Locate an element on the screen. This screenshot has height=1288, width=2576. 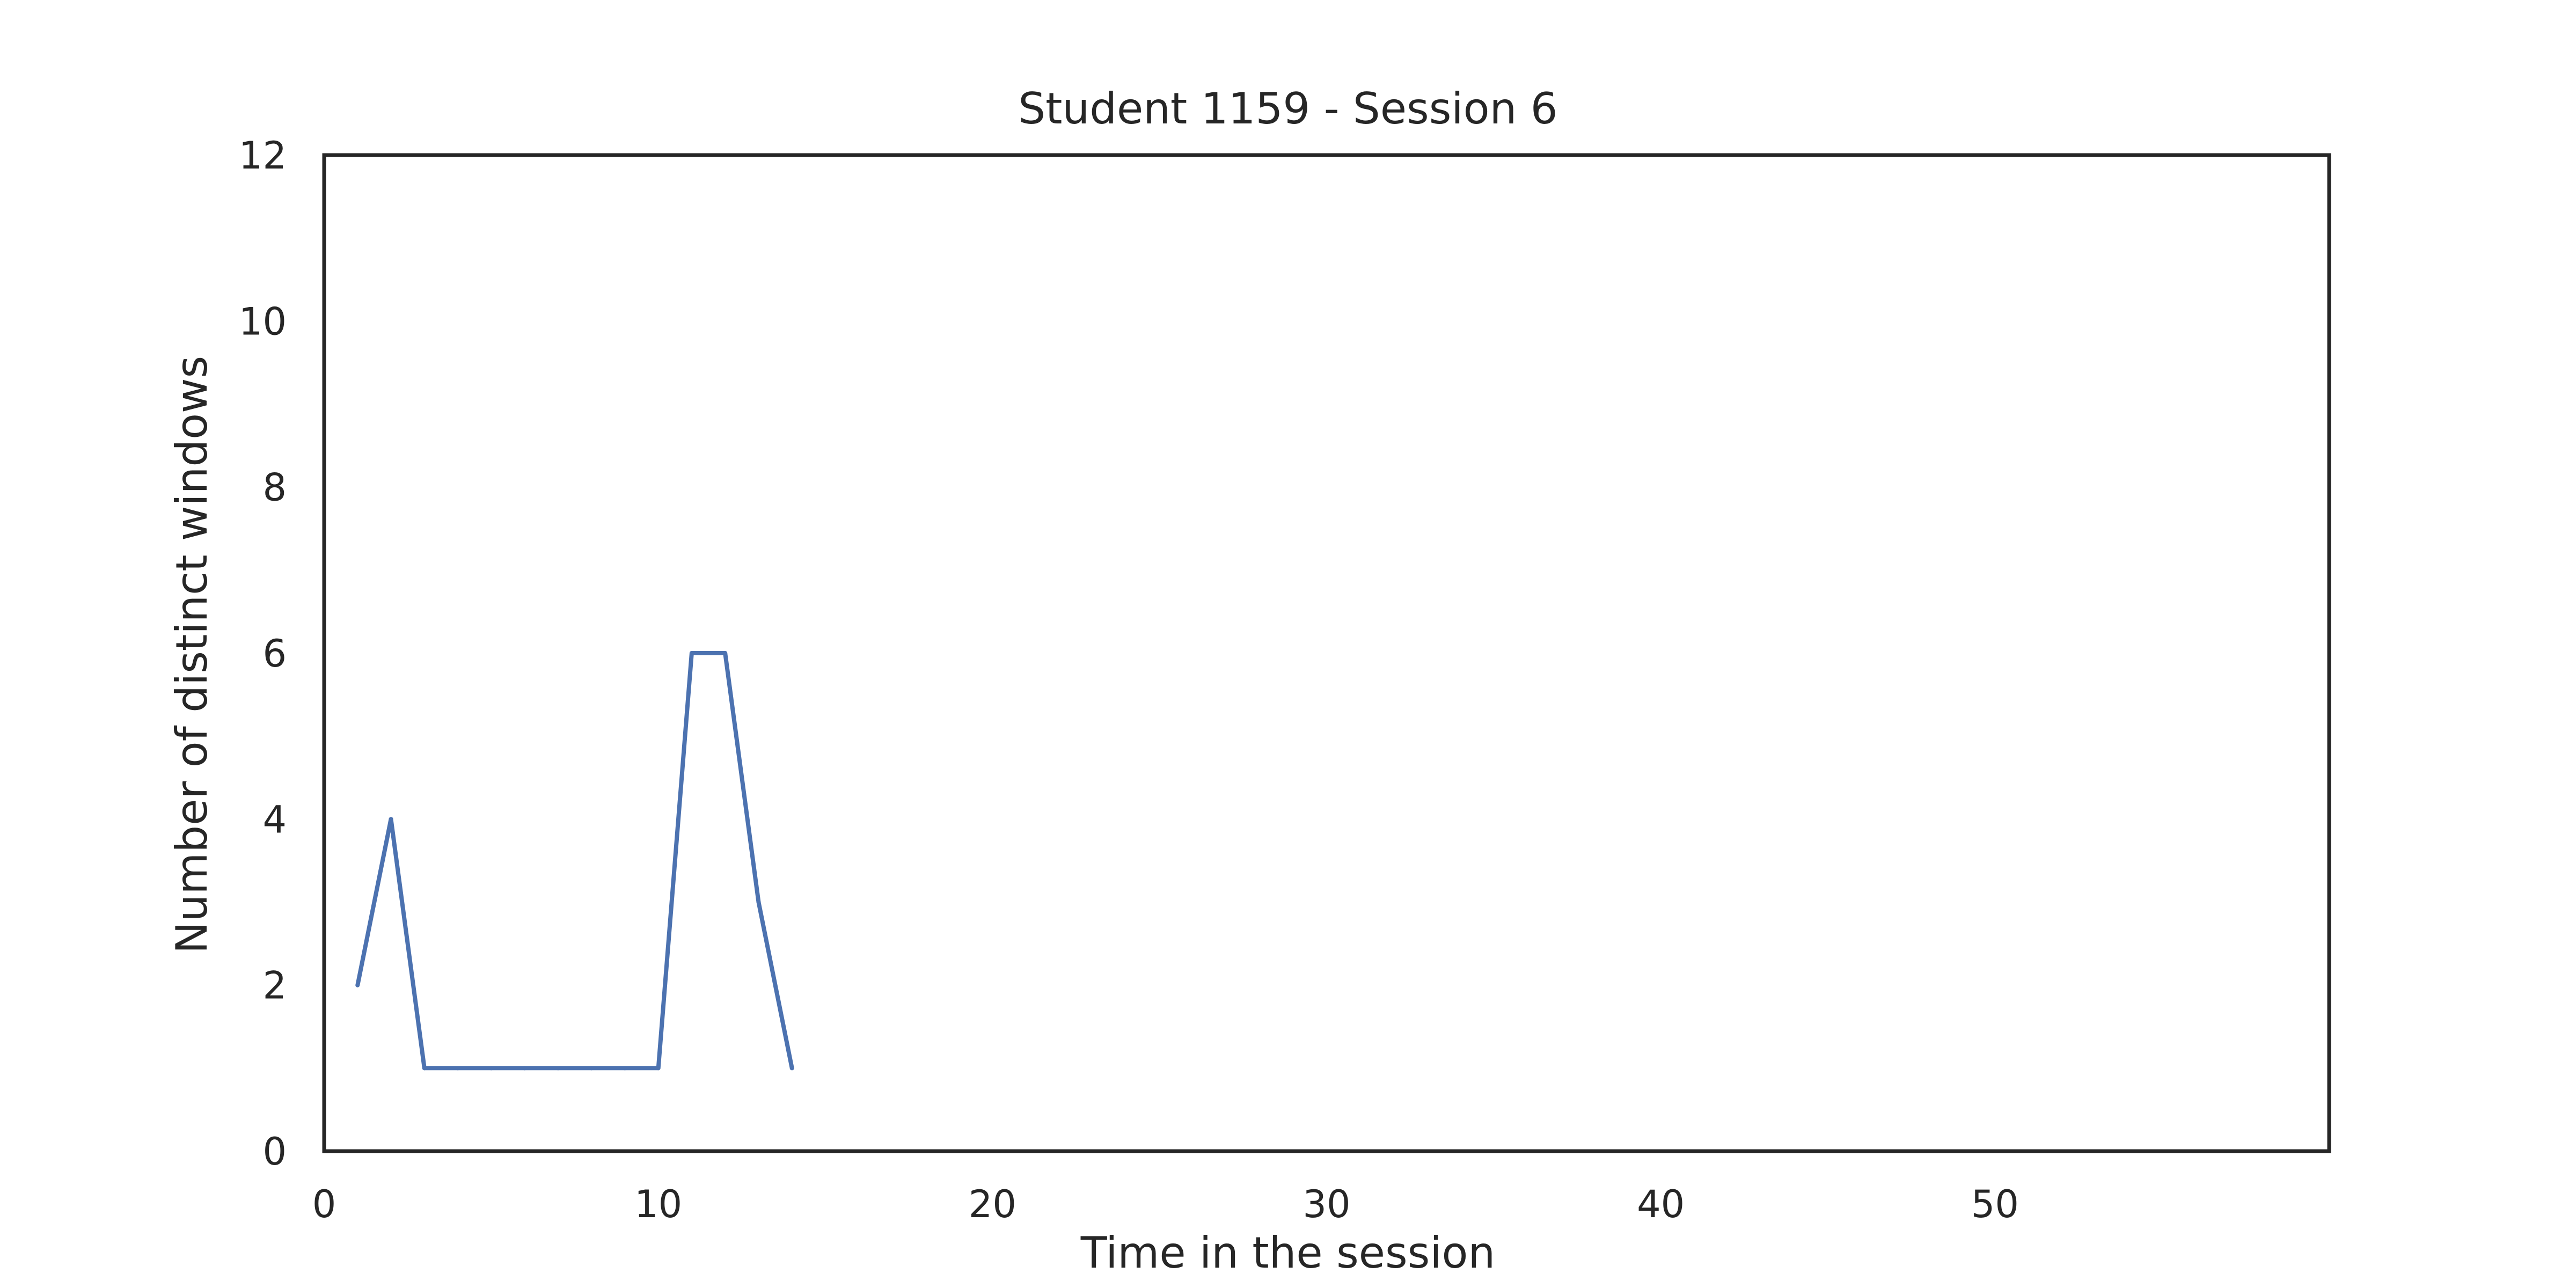
x-axis-ticks: 0 10 20 30 40 50 is located at coordinates (1165, 1204).